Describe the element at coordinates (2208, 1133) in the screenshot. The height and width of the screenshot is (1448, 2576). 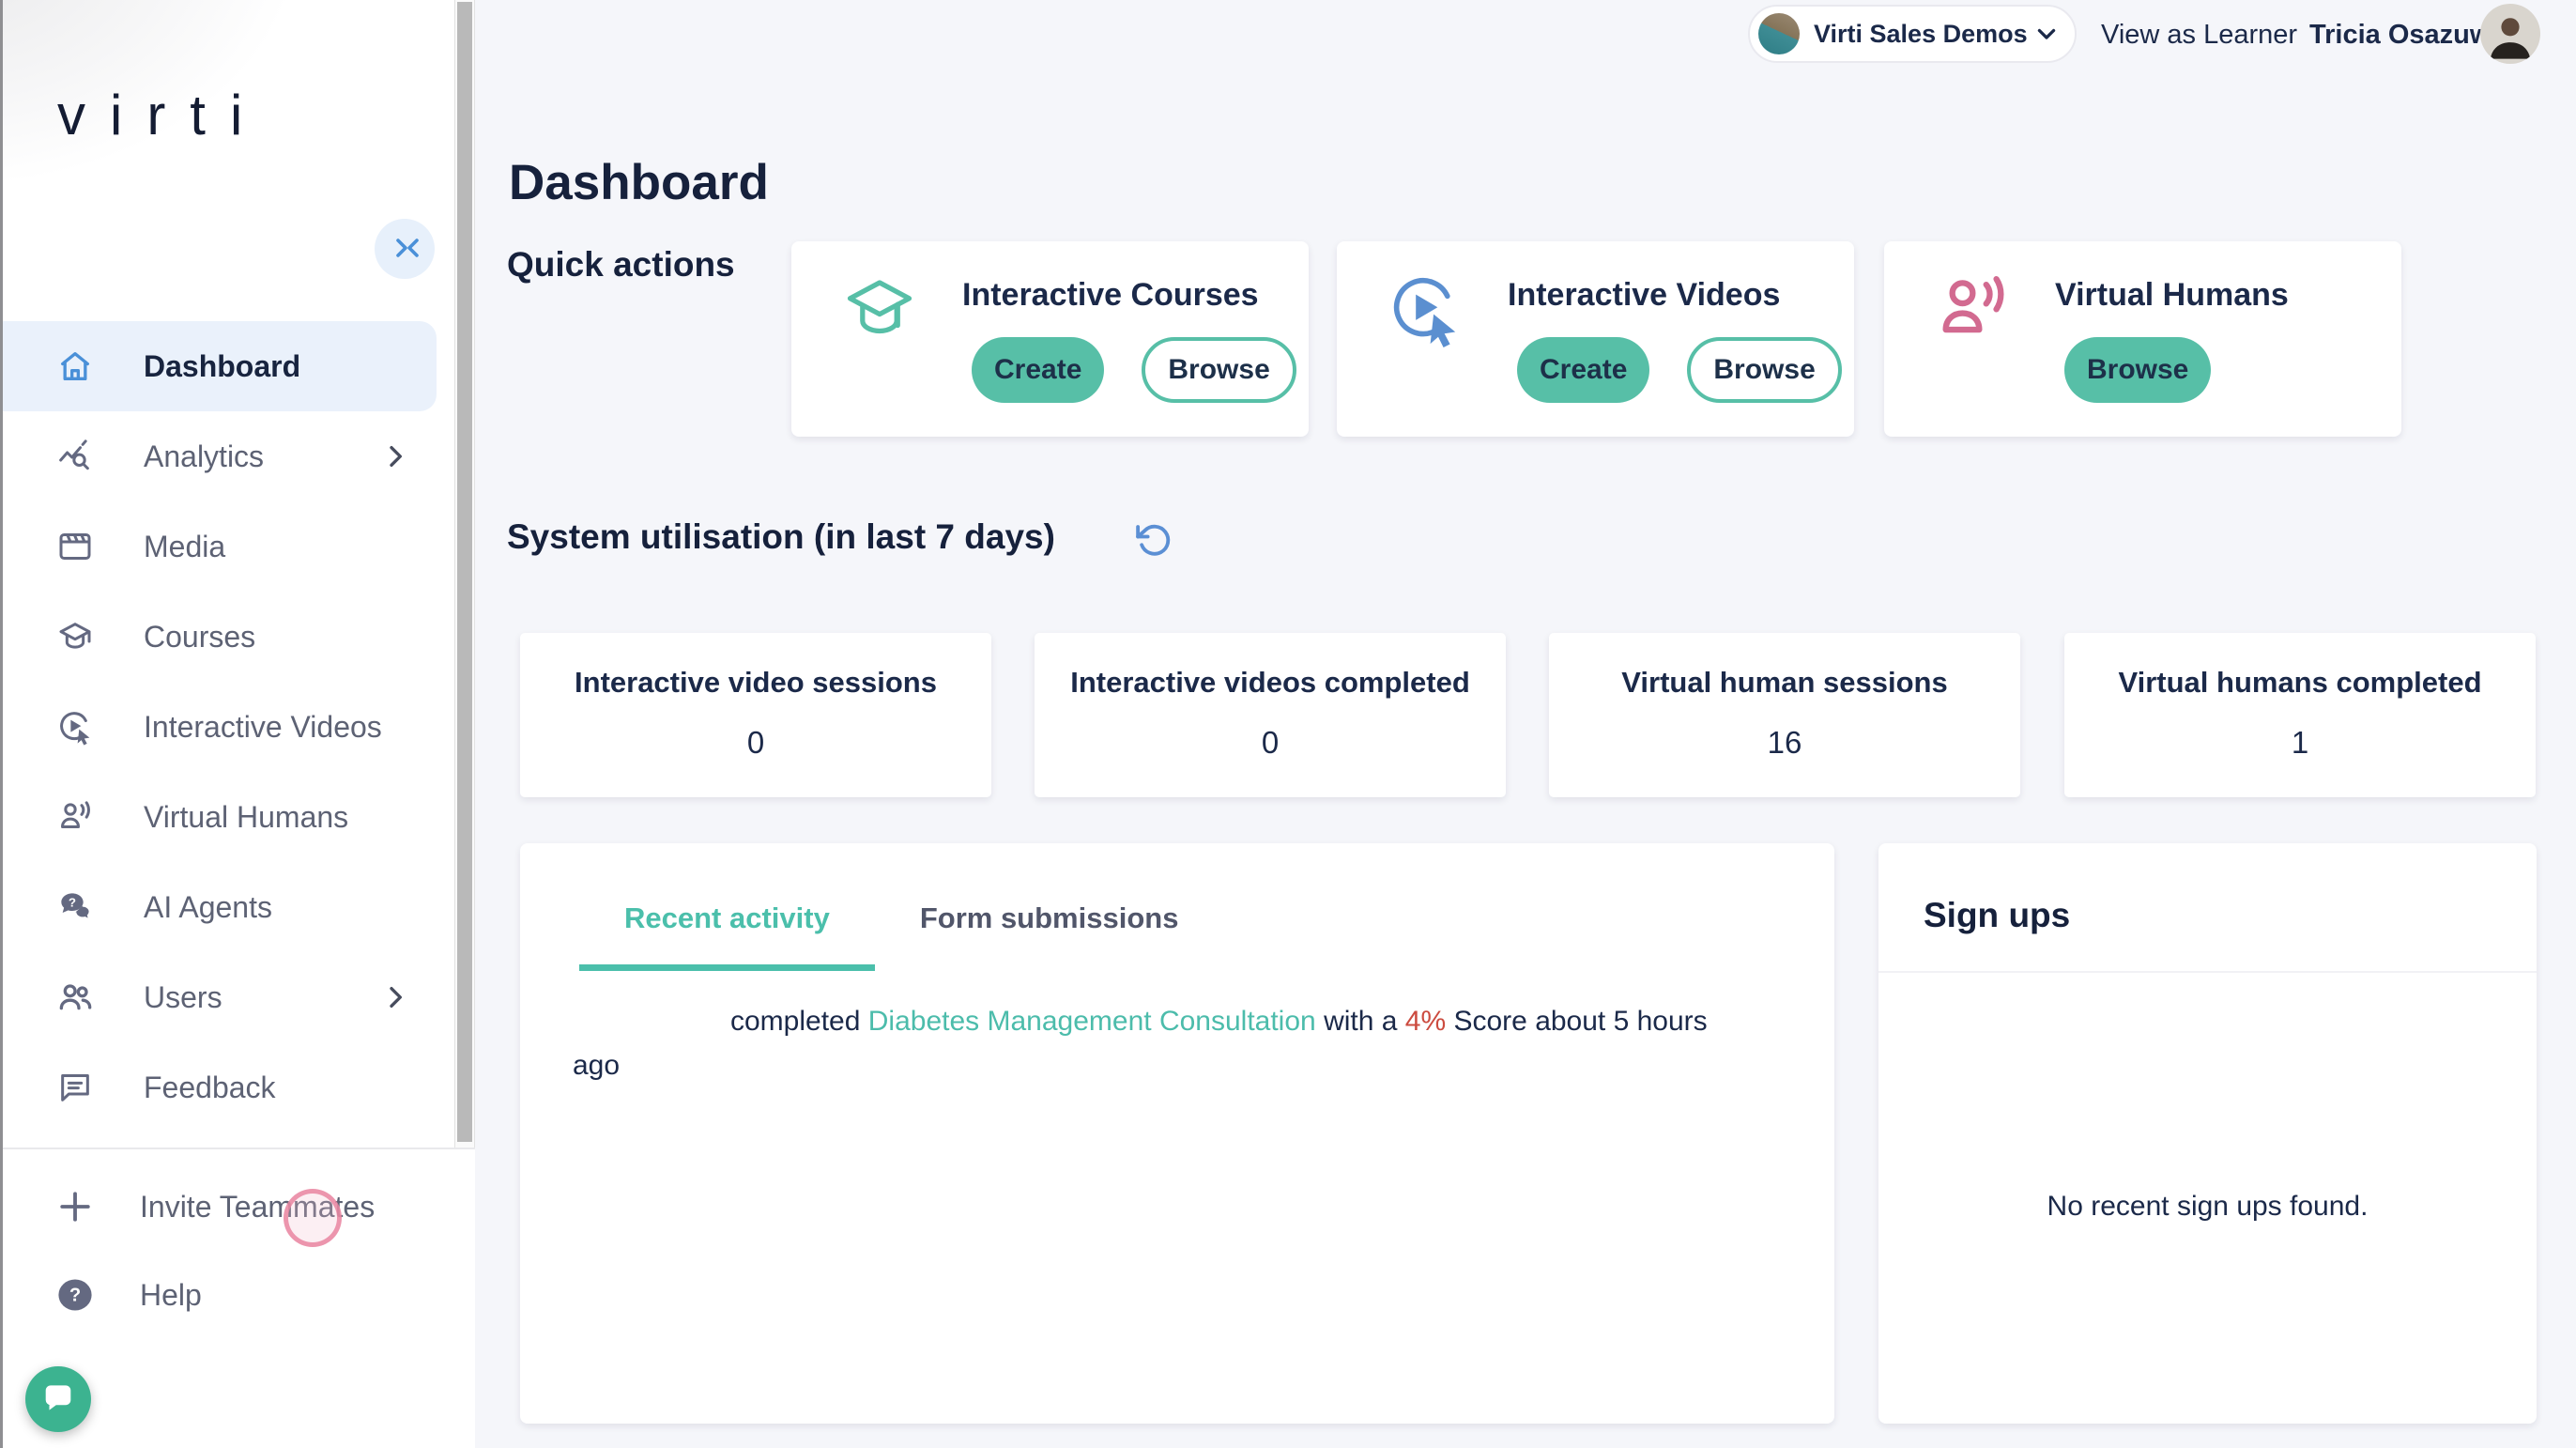
I see `sign-ups-card: Sign ups No recent sign ups found.` at that location.